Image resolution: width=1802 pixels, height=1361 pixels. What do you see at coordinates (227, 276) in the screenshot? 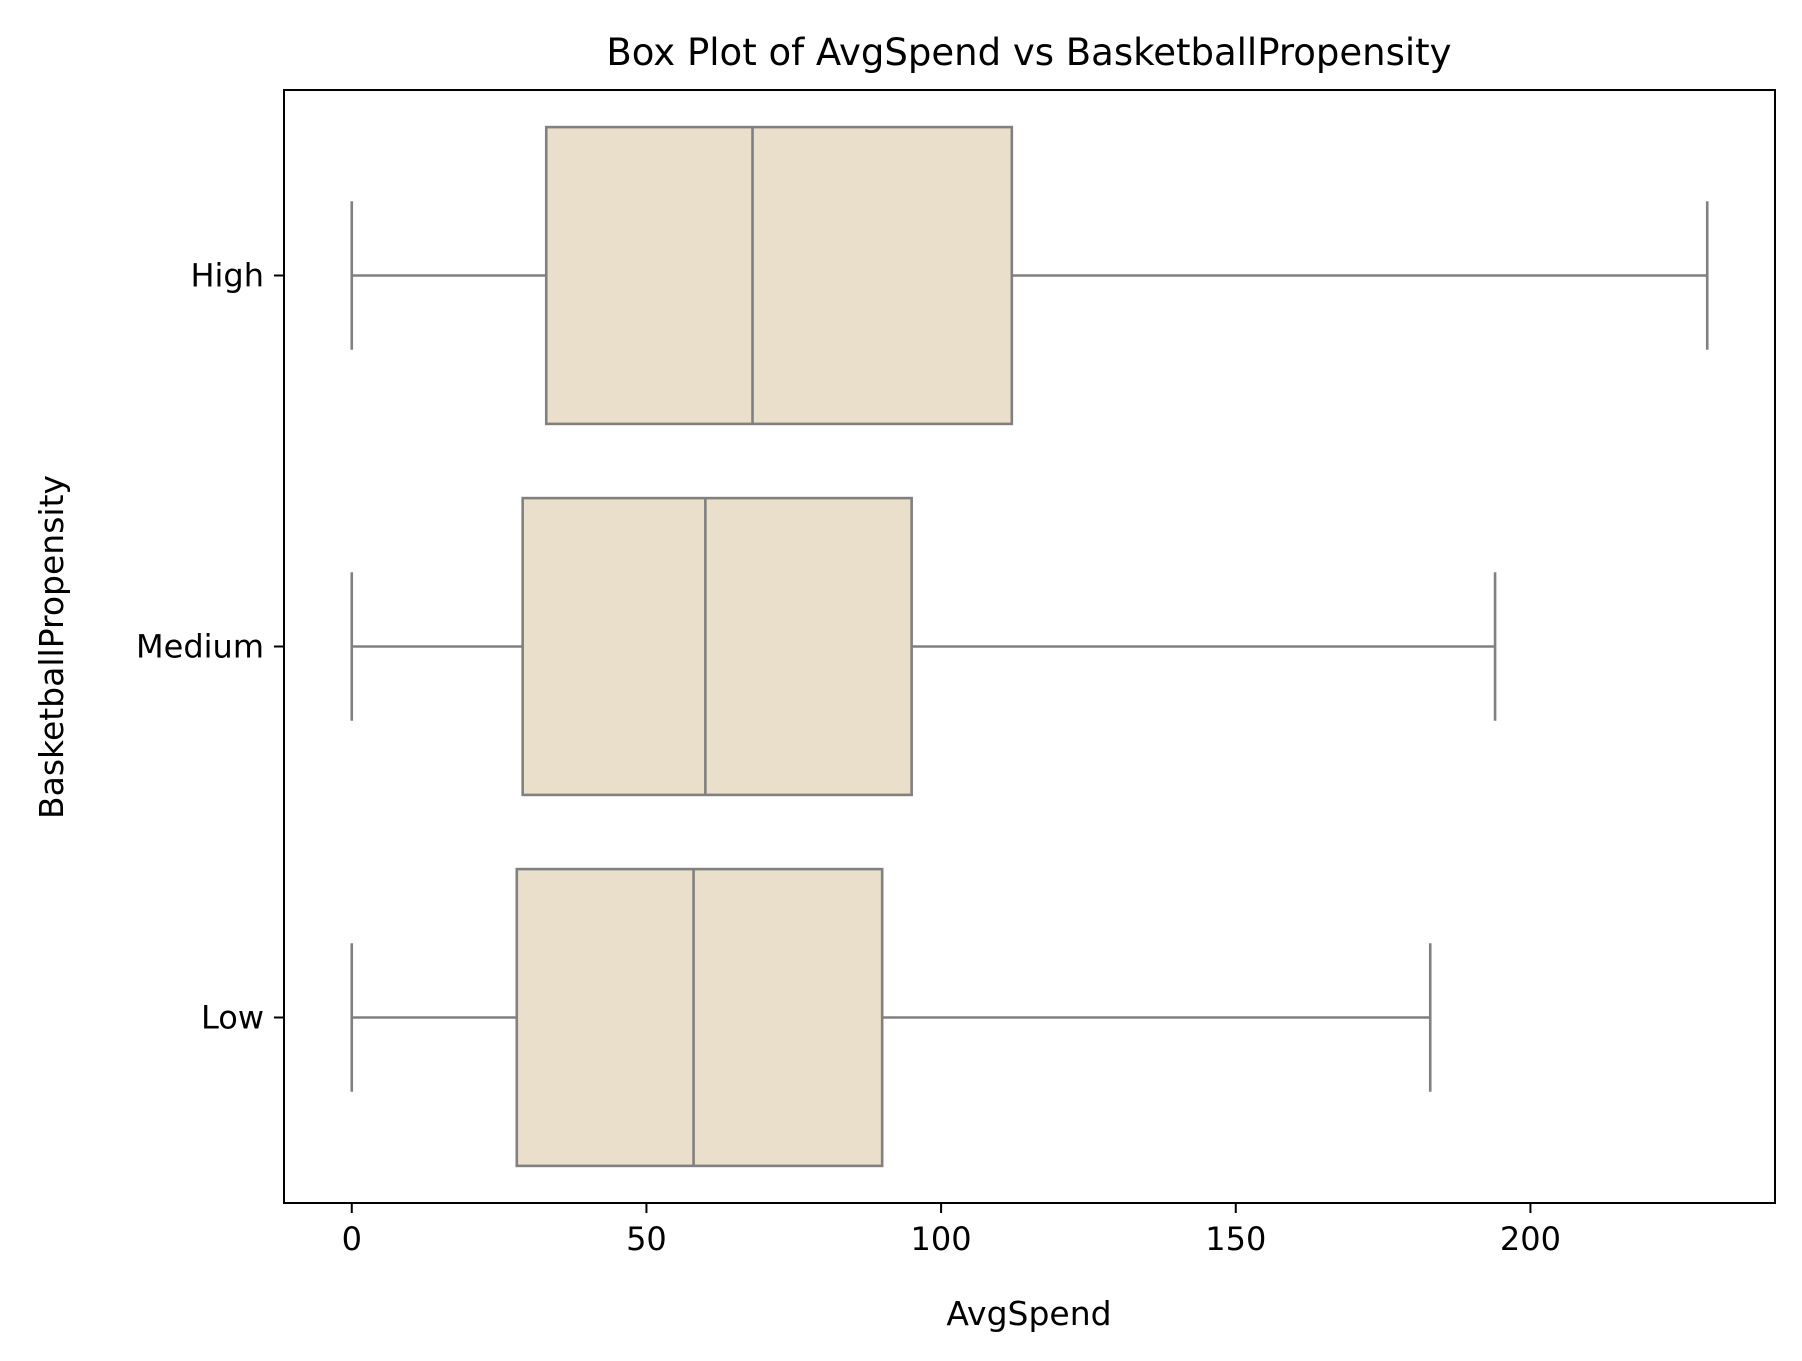
I see `y-tick-label: High` at bounding box center [227, 276].